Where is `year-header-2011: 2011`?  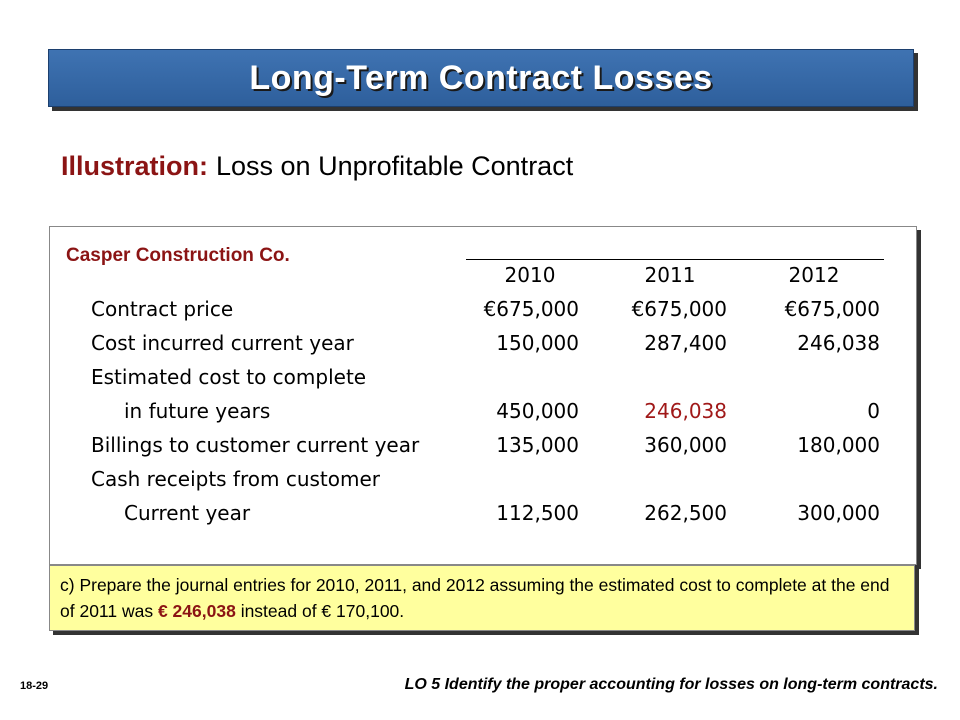 year-header-2011: 2011 is located at coordinates (670, 275).